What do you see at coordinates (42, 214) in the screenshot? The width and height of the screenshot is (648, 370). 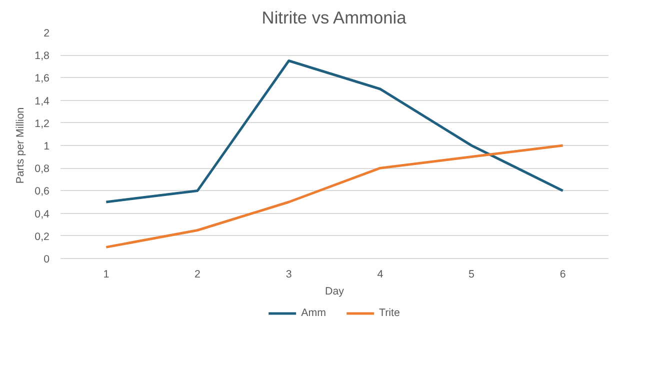 I see `y-tick-label: 0,4` at bounding box center [42, 214].